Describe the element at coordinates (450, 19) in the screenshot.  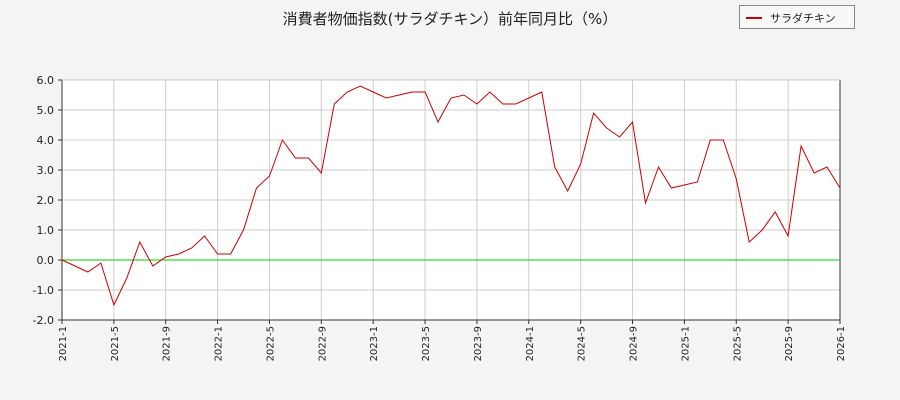
I see `chart-title: 消費者物価指数(サラダチキン）前年同月比（%）` at that location.